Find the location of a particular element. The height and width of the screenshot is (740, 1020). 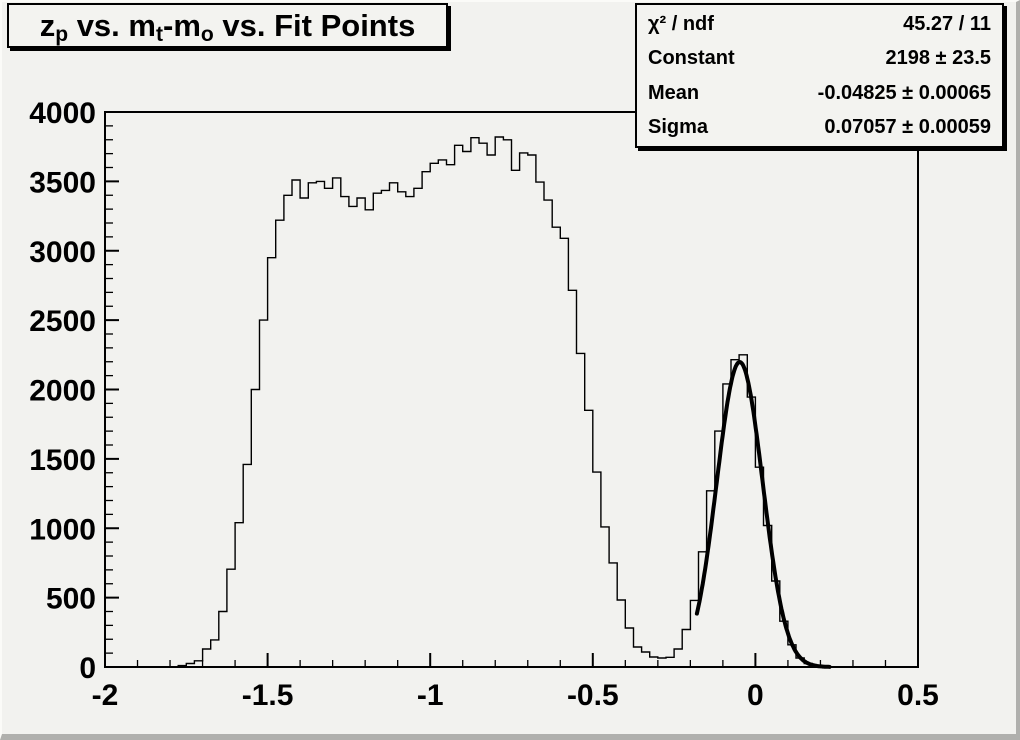

x-axis-tick-label: -2 is located at coordinates (105, 695).